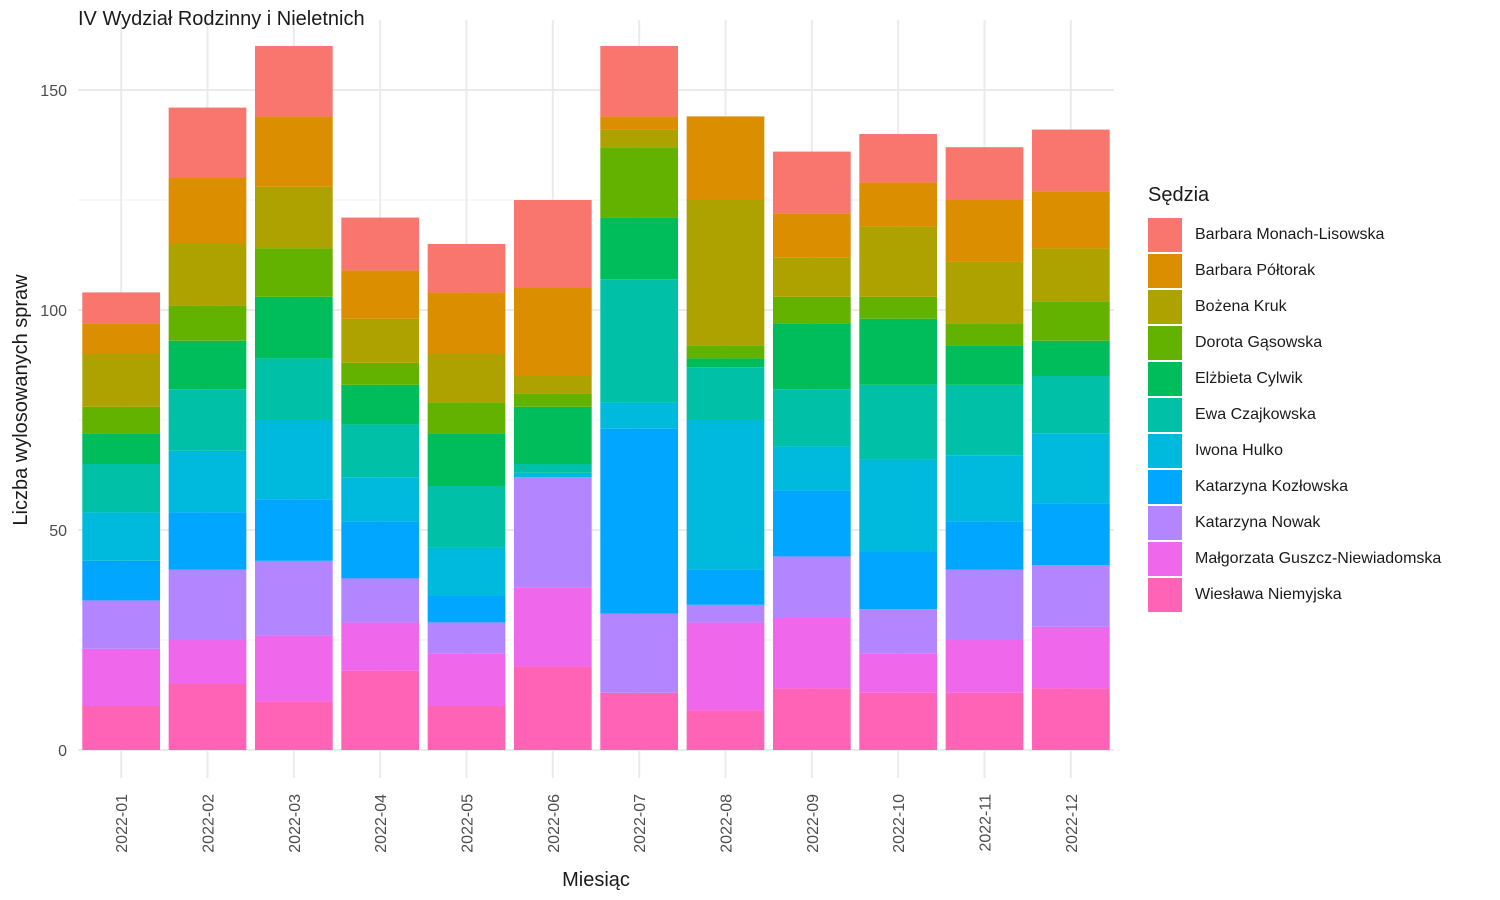 This screenshot has height=900, width=1500. What do you see at coordinates (1318, 558) in the screenshot?
I see `legend-label: Małgorzata Guszcz-Niewiadomska` at bounding box center [1318, 558].